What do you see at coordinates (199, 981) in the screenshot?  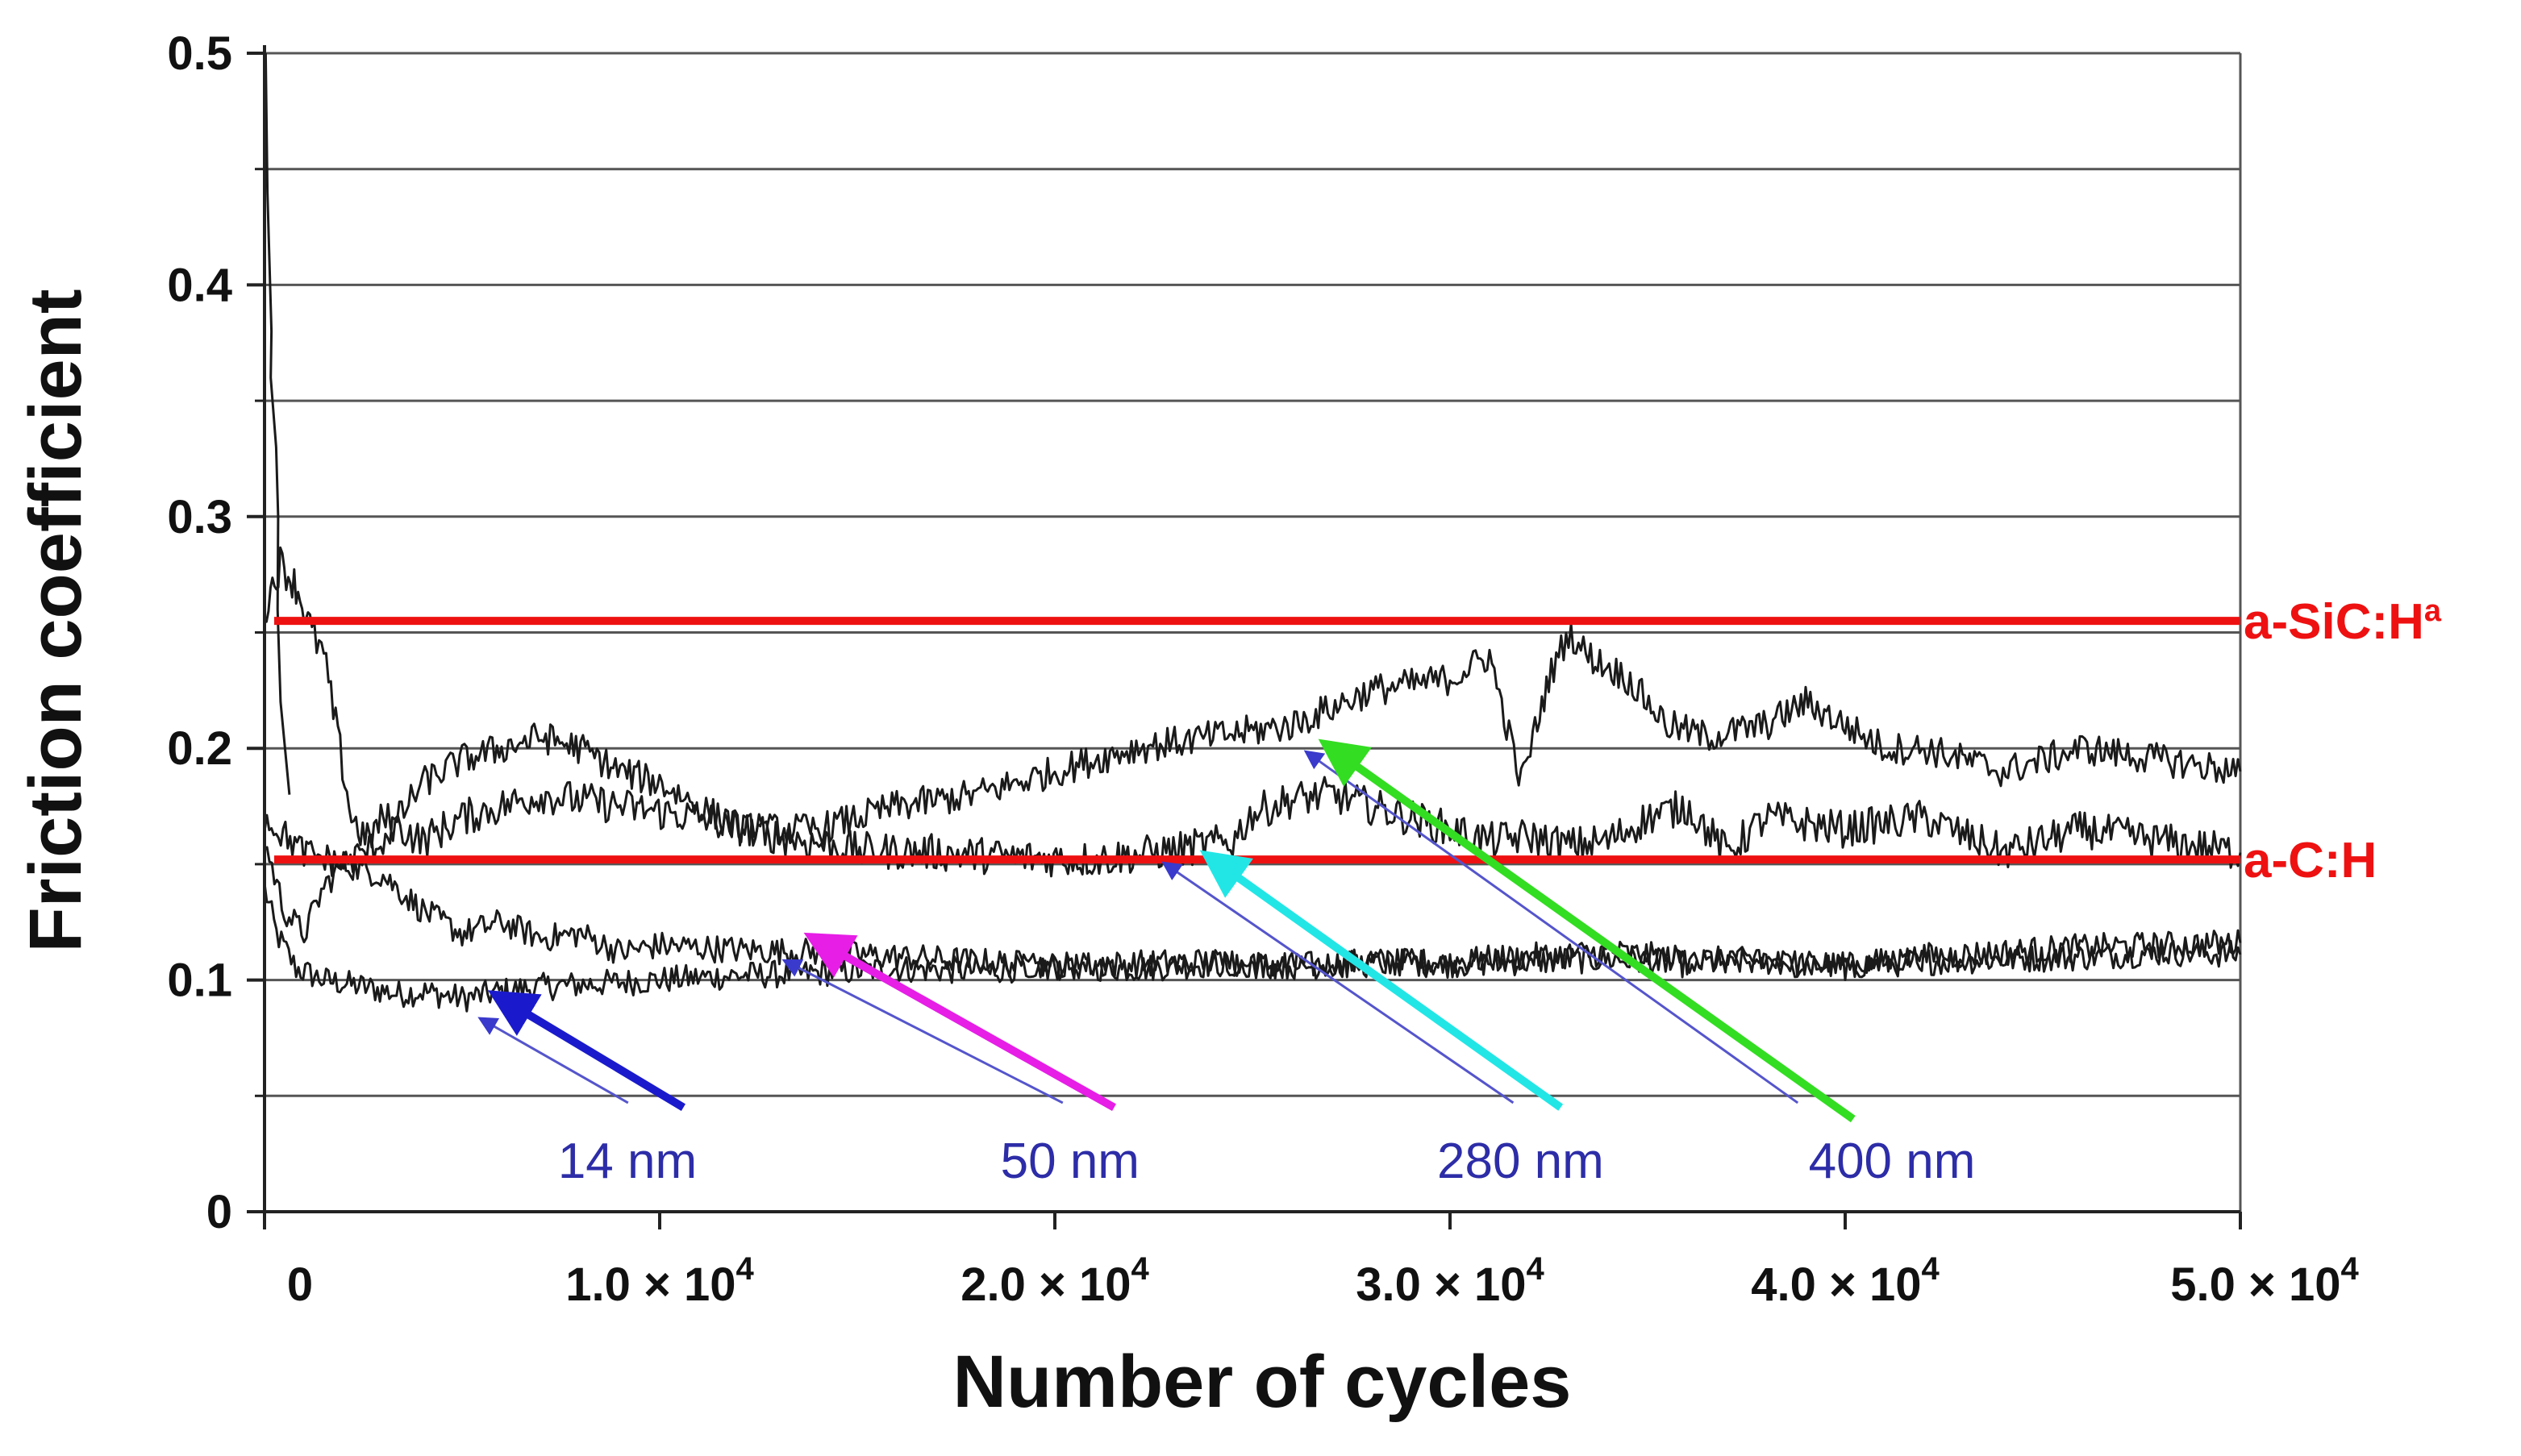 I see `y-tick-label: 0.1` at bounding box center [199, 981].